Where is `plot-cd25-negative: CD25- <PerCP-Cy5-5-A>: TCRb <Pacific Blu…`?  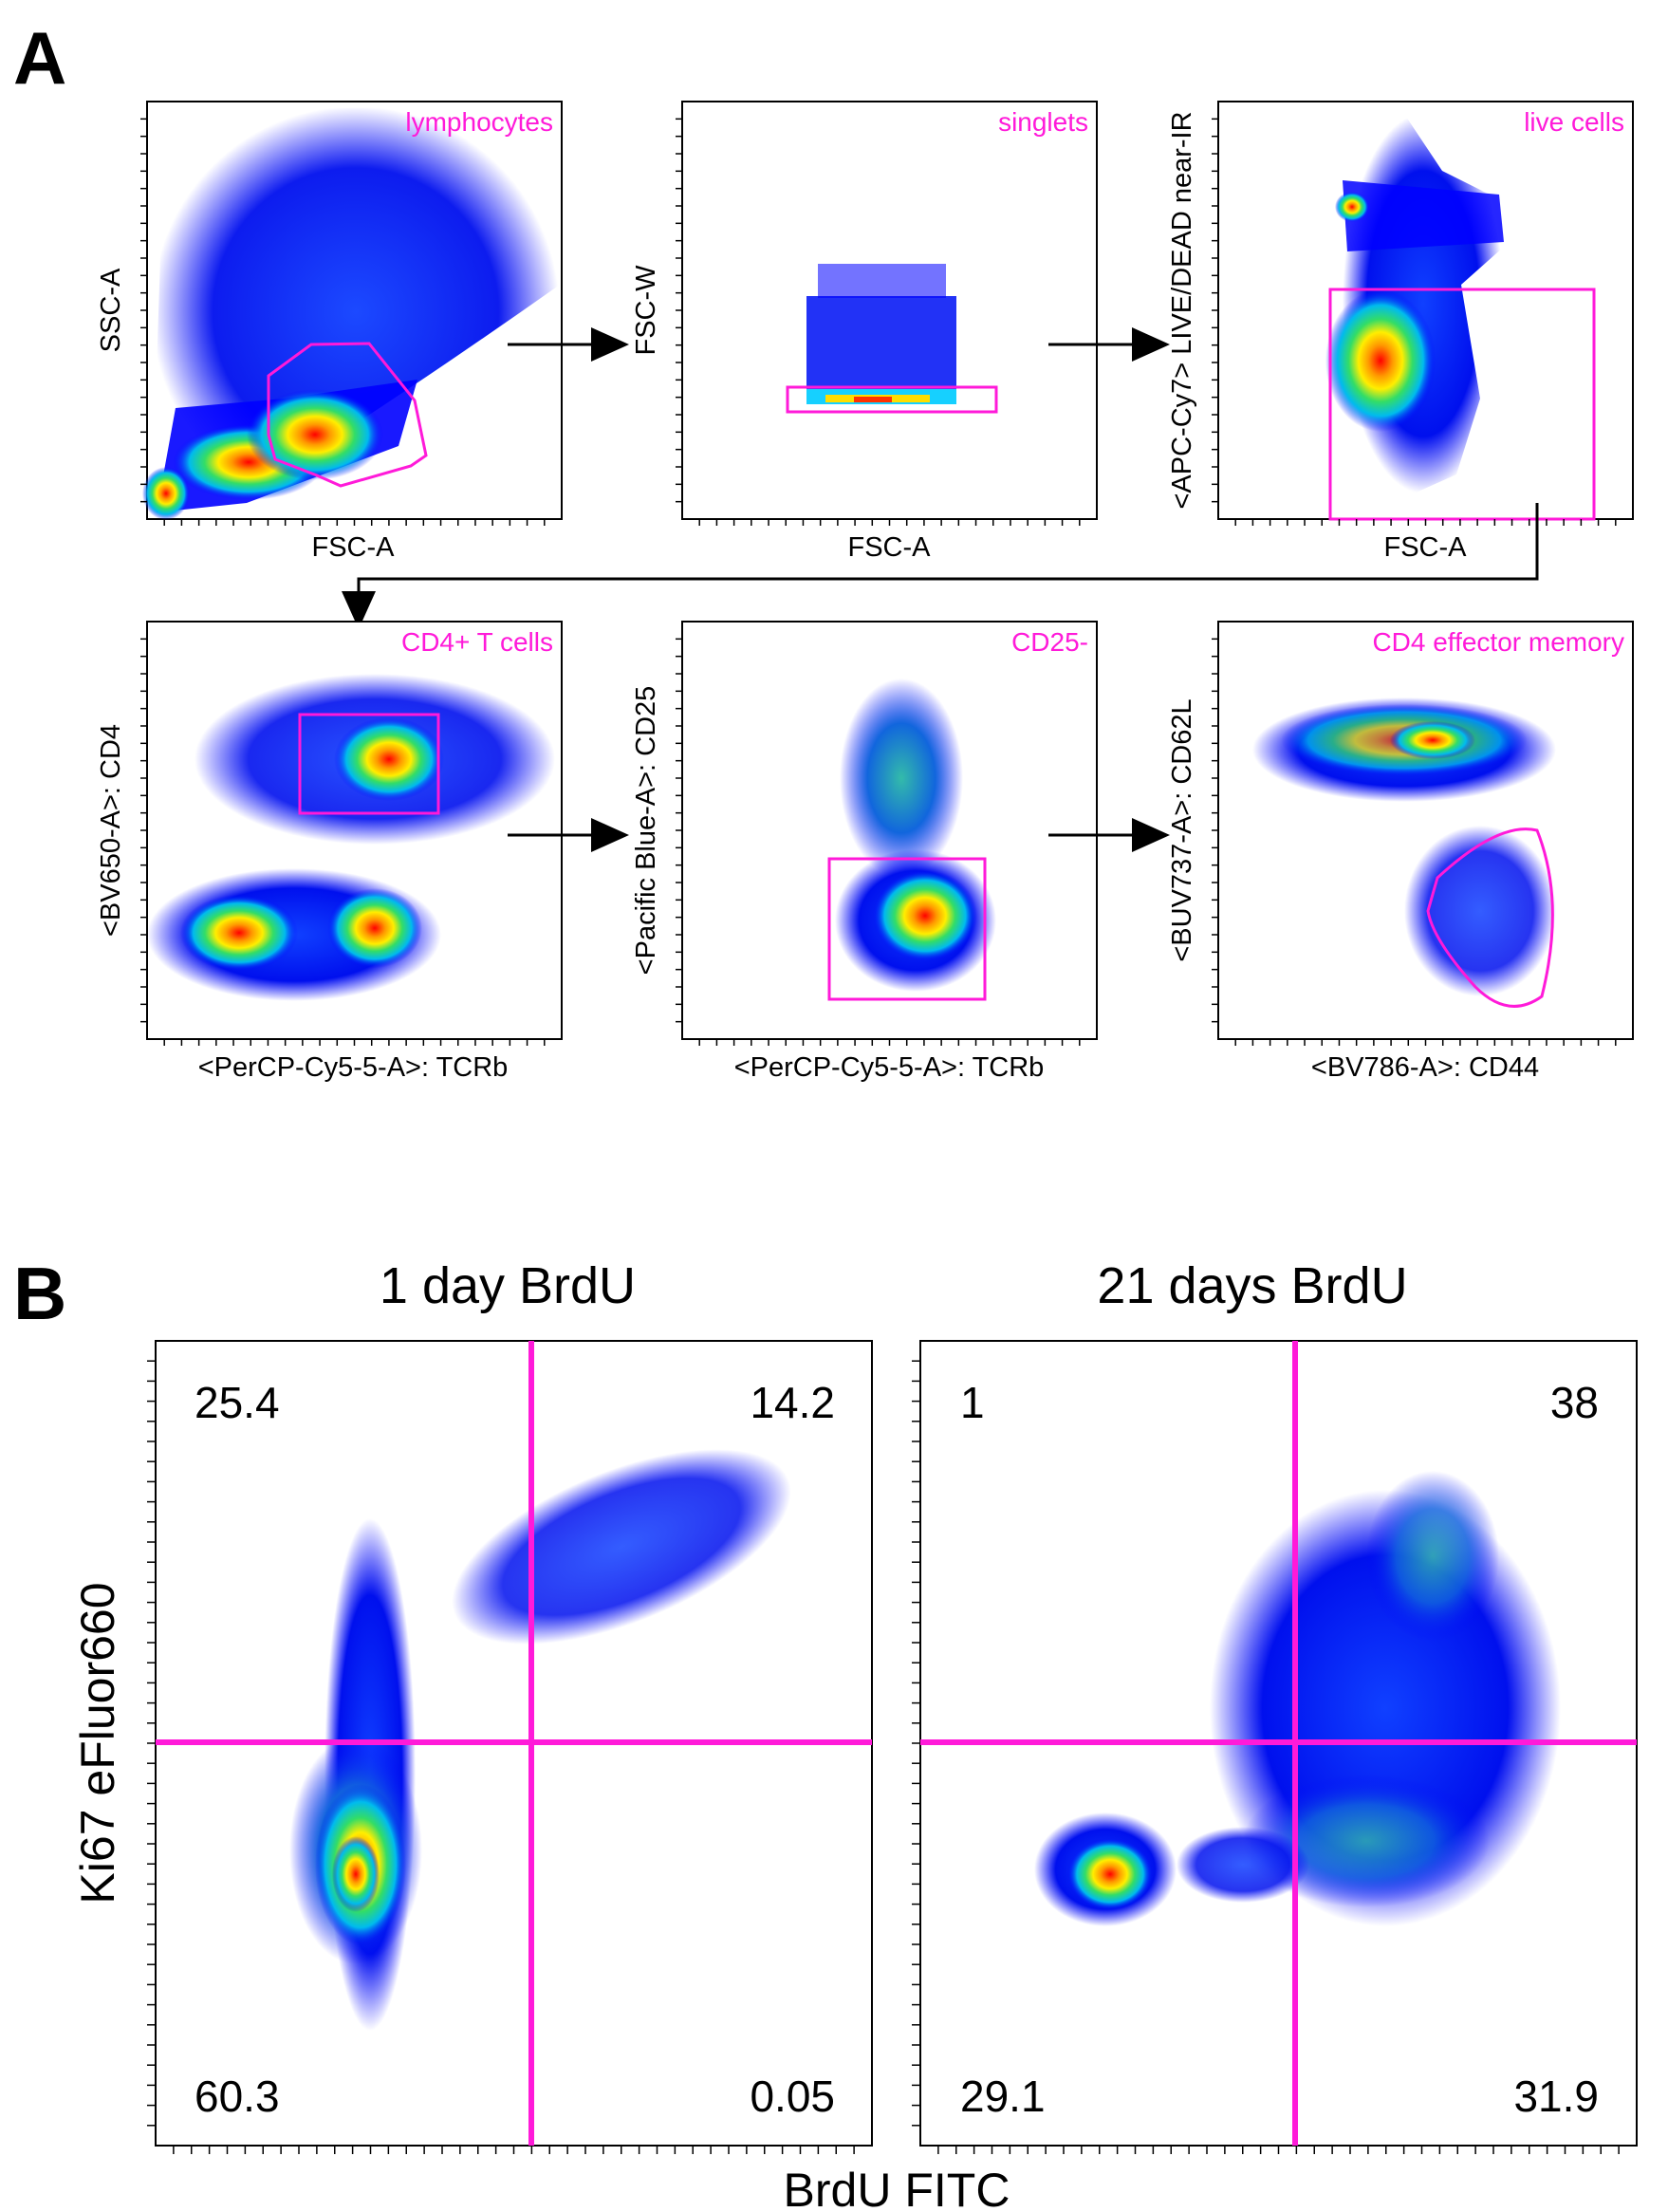 plot-cd25-negative: CD25- <PerCP-Cy5-5-A>: TCRb <Pacific Blu… is located at coordinates (865, 852).